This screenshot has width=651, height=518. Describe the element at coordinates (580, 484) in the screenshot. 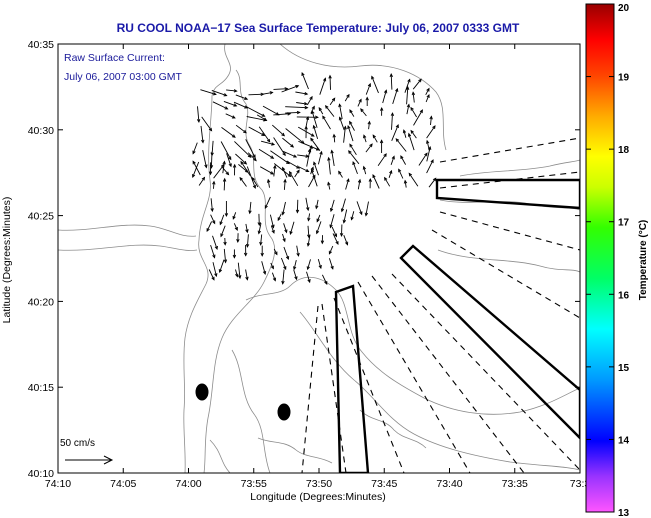

I see `x-tick-label: 73:3` at that location.